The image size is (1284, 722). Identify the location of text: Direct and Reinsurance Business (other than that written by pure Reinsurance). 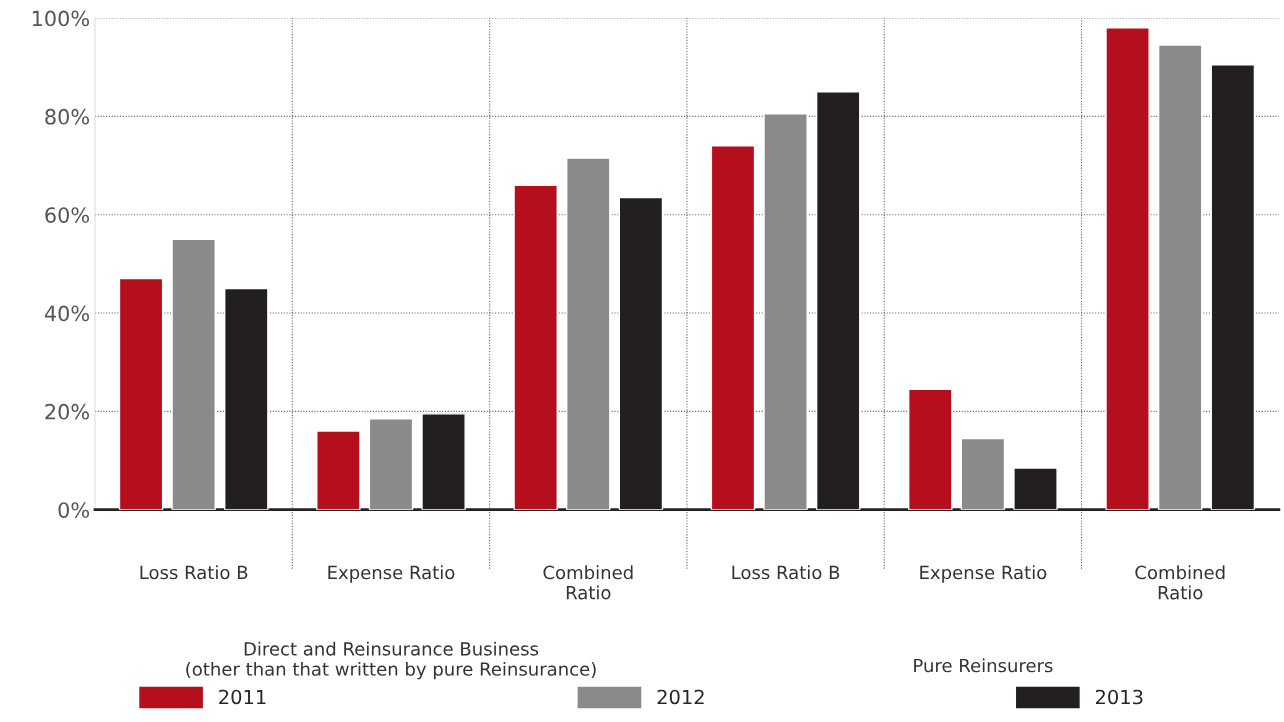
(391, 660).